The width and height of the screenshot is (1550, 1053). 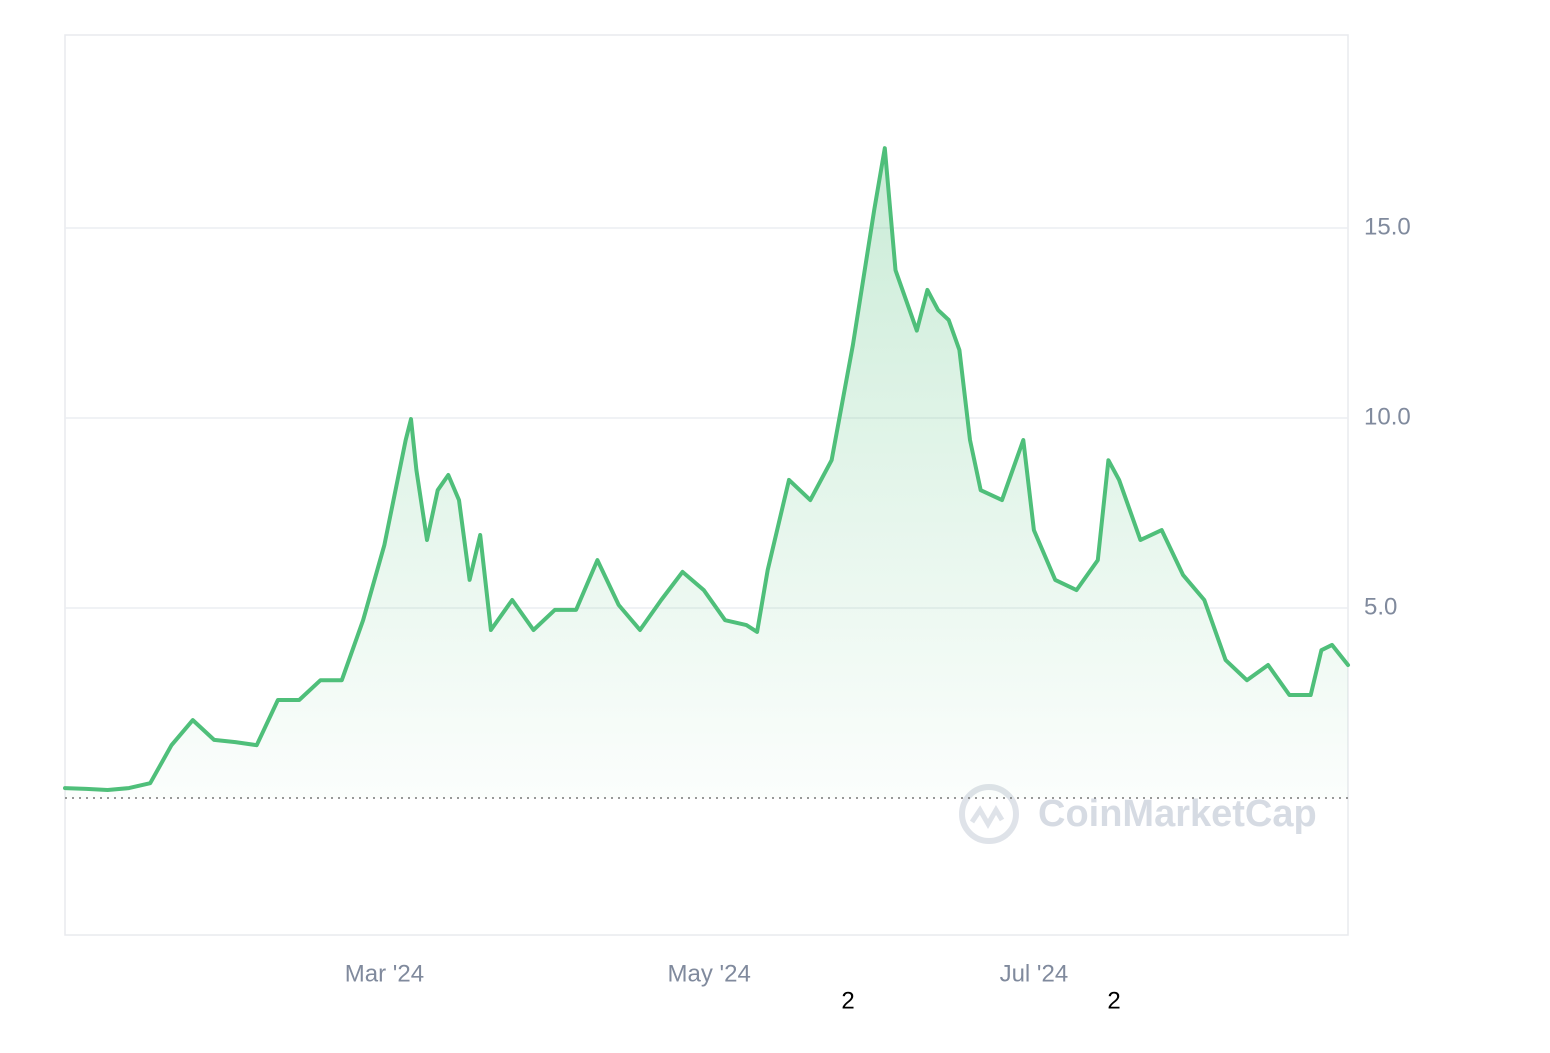 What do you see at coordinates (1387, 416) in the screenshot?
I see `y-tick-label: 10.0` at bounding box center [1387, 416].